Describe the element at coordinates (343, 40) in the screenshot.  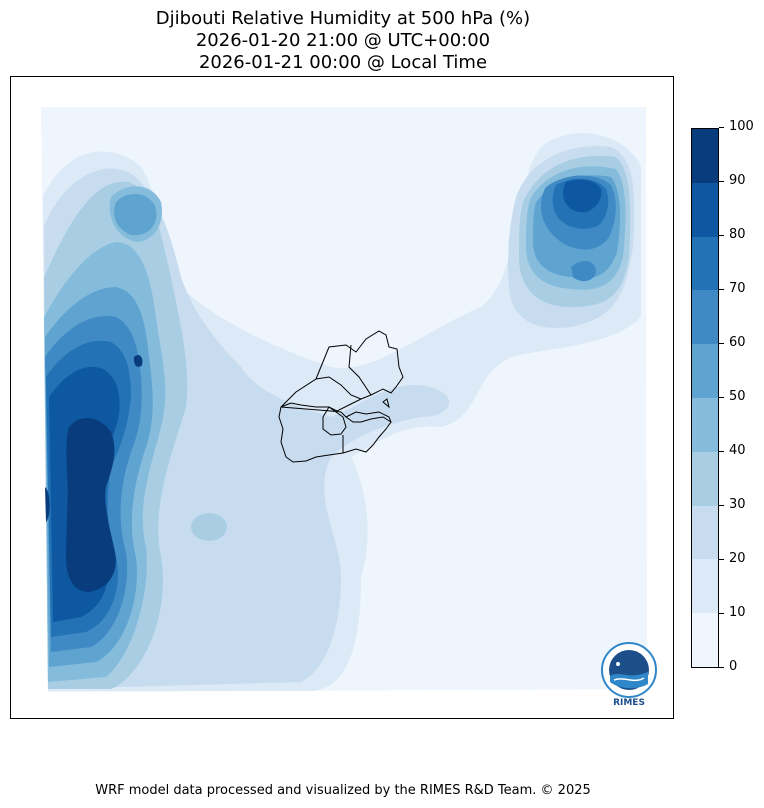
I see `valid-time-utc: 2026-01-20 21:00 @ UTC+00:00` at that location.